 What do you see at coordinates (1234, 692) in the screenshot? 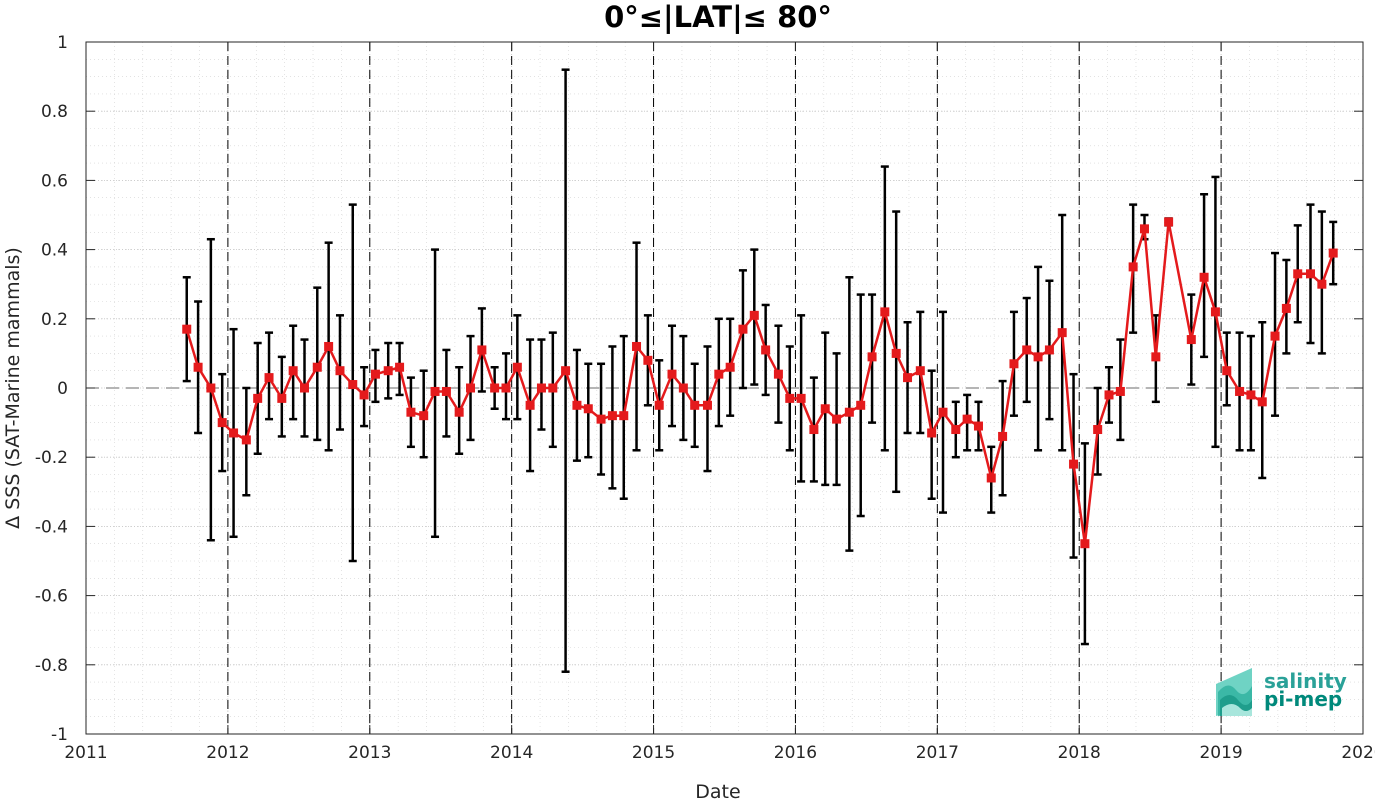
I see `waves-icon` at bounding box center [1234, 692].